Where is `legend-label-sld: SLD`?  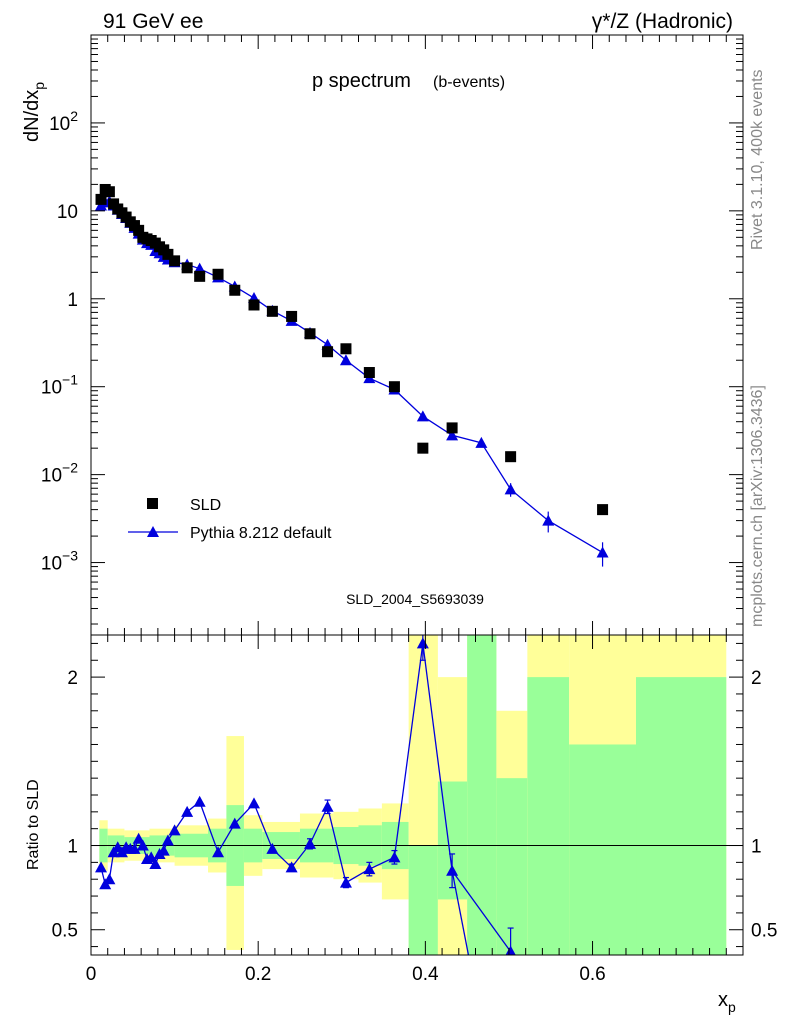
legend-label-sld: SLD is located at coordinates (205, 505).